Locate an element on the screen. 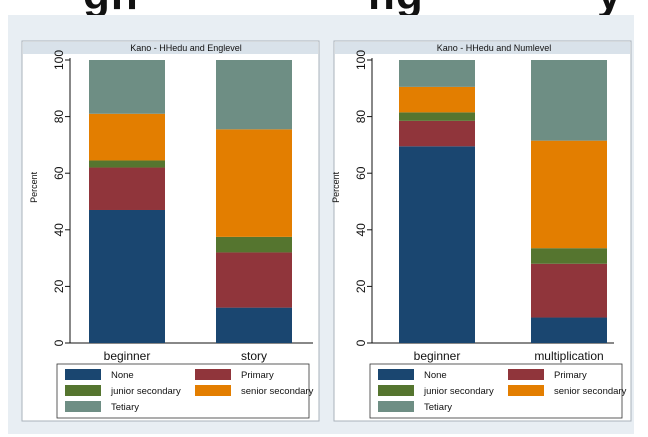 This screenshot has width=648, height=437. chart-0-bar-story-tetiary is located at coordinates (254, 95).